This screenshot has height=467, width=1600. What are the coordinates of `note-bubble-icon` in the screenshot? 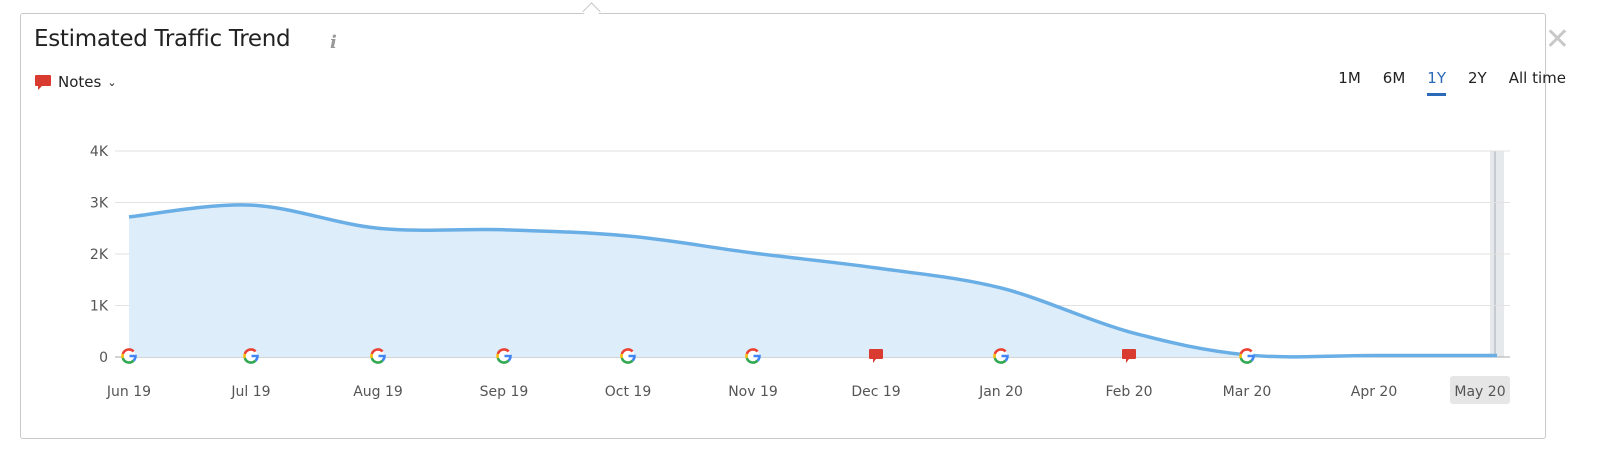 It's located at (43, 82).